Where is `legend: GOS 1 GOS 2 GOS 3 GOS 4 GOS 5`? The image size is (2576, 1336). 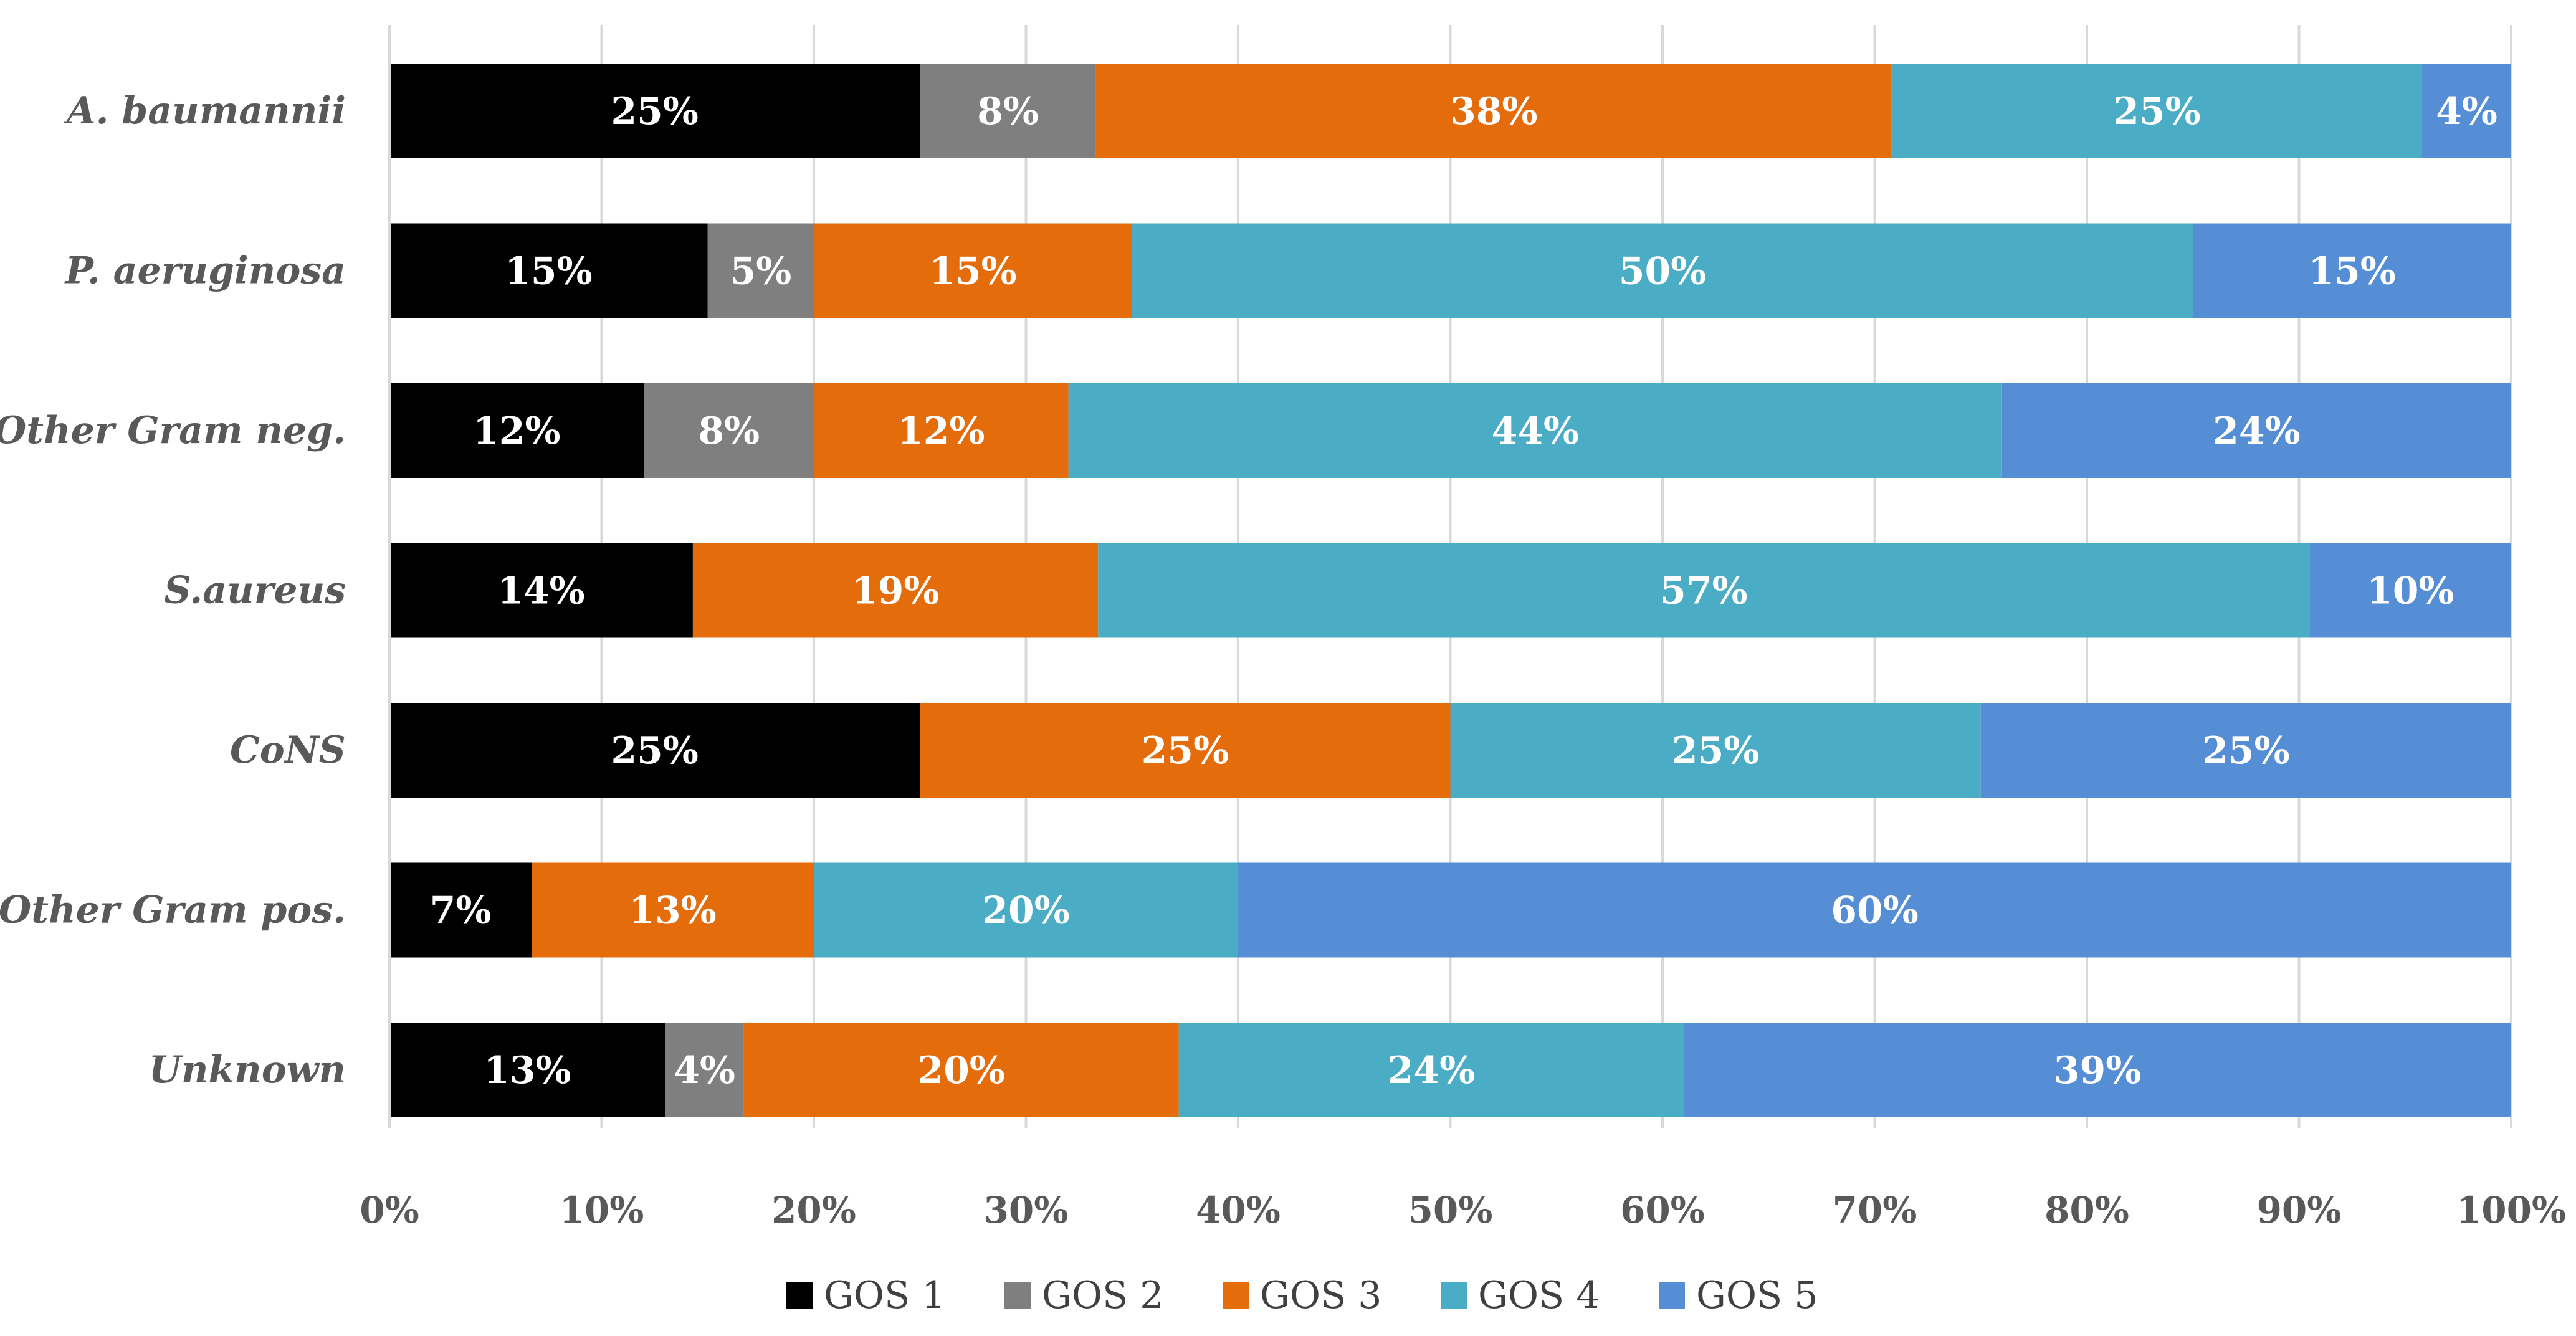
legend: GOS 1 GOS 2 GOS 3 GOS 4 GOS 5 is located at coordinates (1302, 1295).